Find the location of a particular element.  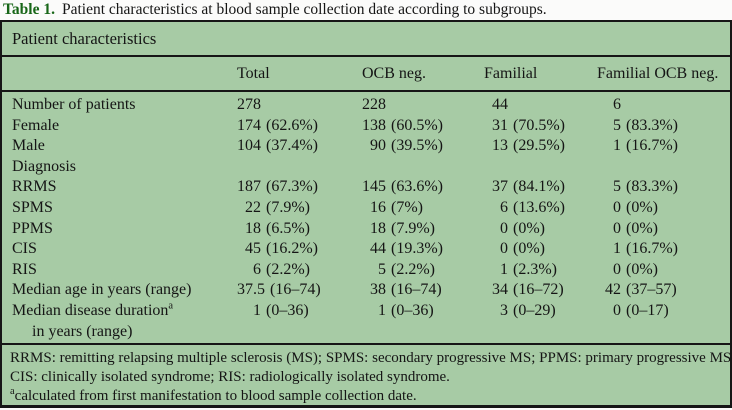

value-detail: (70.5%) is located at coordinates (539, 125).